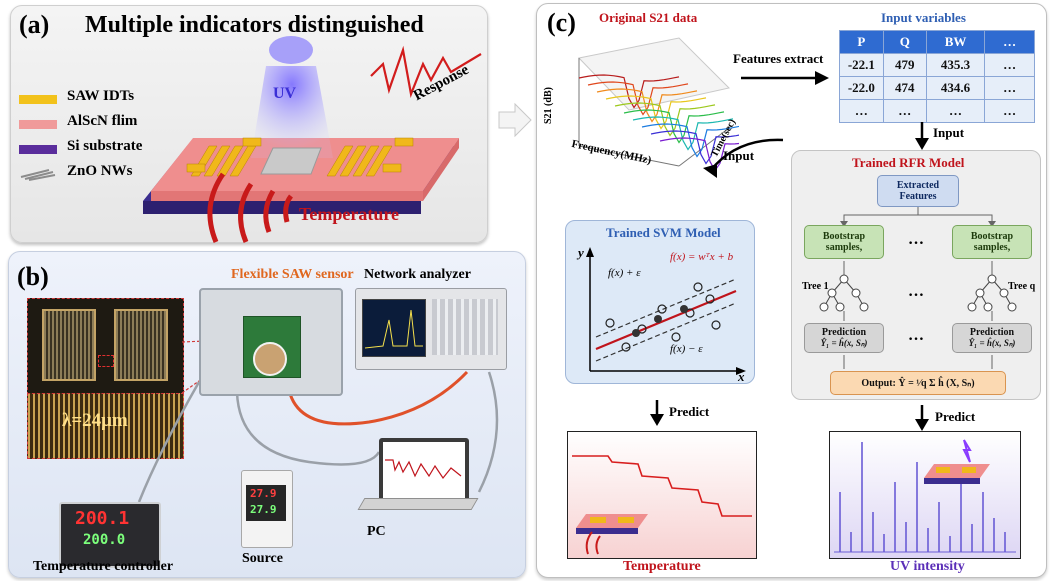 This screenshot has height=581, width=1051. Describe the element at coordinates (992, 293) in the screenshot. I see `tree-q-icon` at that location.